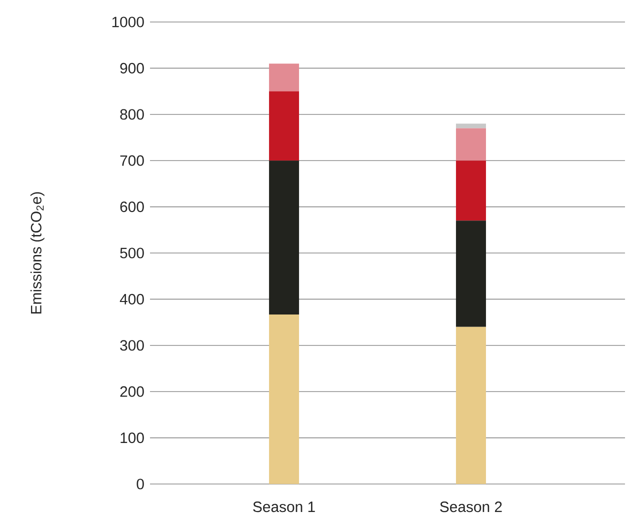 The image size is (628, 531). I want to click on y-tick-label: 700, so click(132, 160).